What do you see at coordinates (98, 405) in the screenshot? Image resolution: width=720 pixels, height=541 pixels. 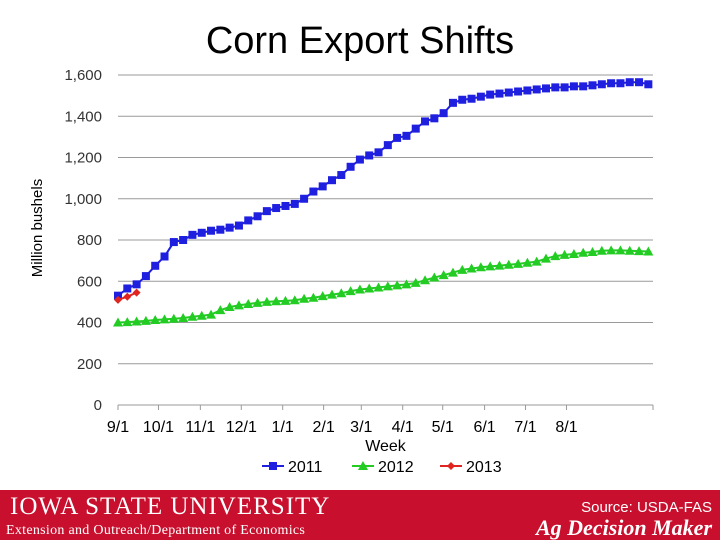 I see `y-tick-label: 0` at bounding box center [98, 405].